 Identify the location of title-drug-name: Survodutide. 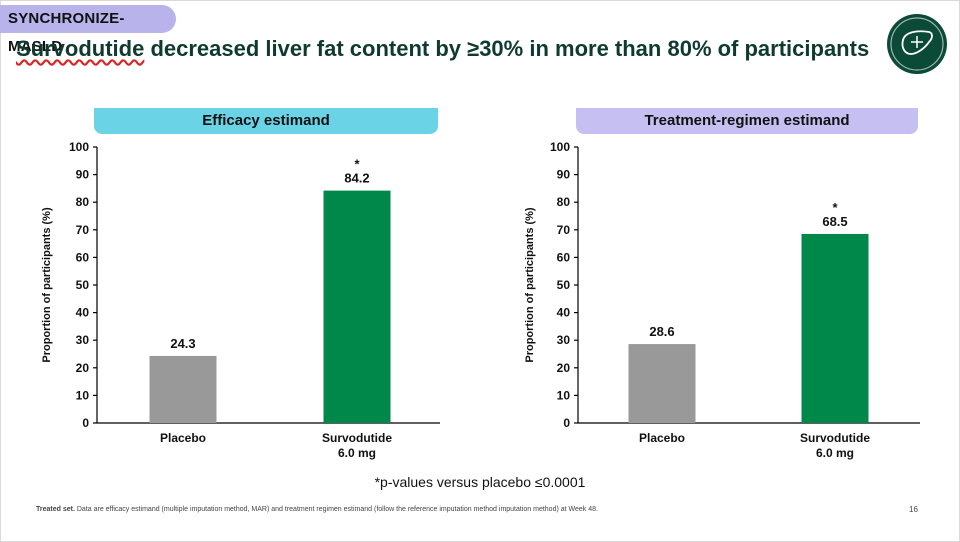
(80, 48).